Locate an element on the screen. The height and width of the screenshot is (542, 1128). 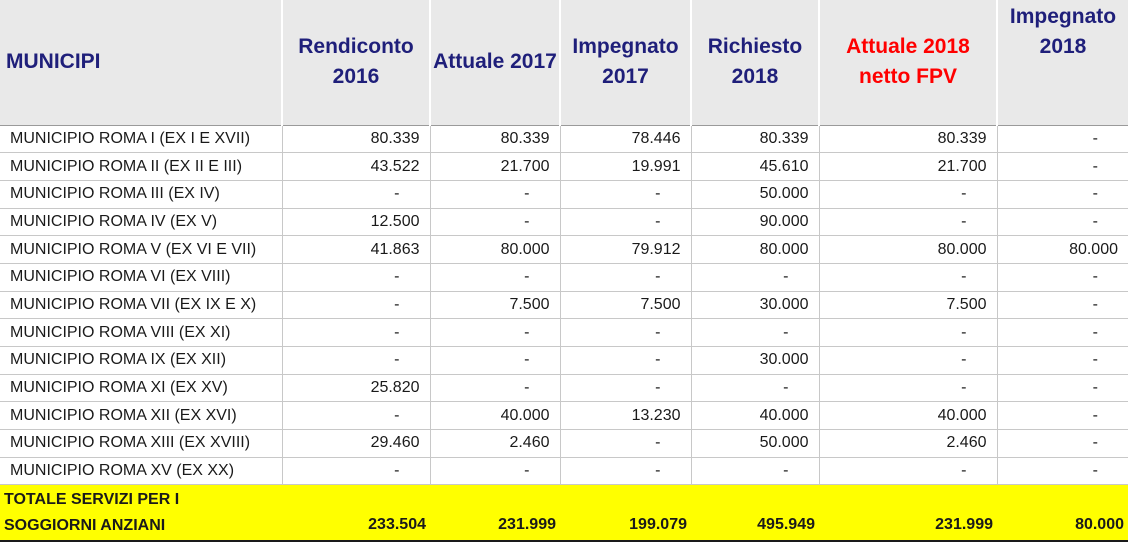
header-attuale-2017: Attuale 2017 is located at coordinates (494, 63).